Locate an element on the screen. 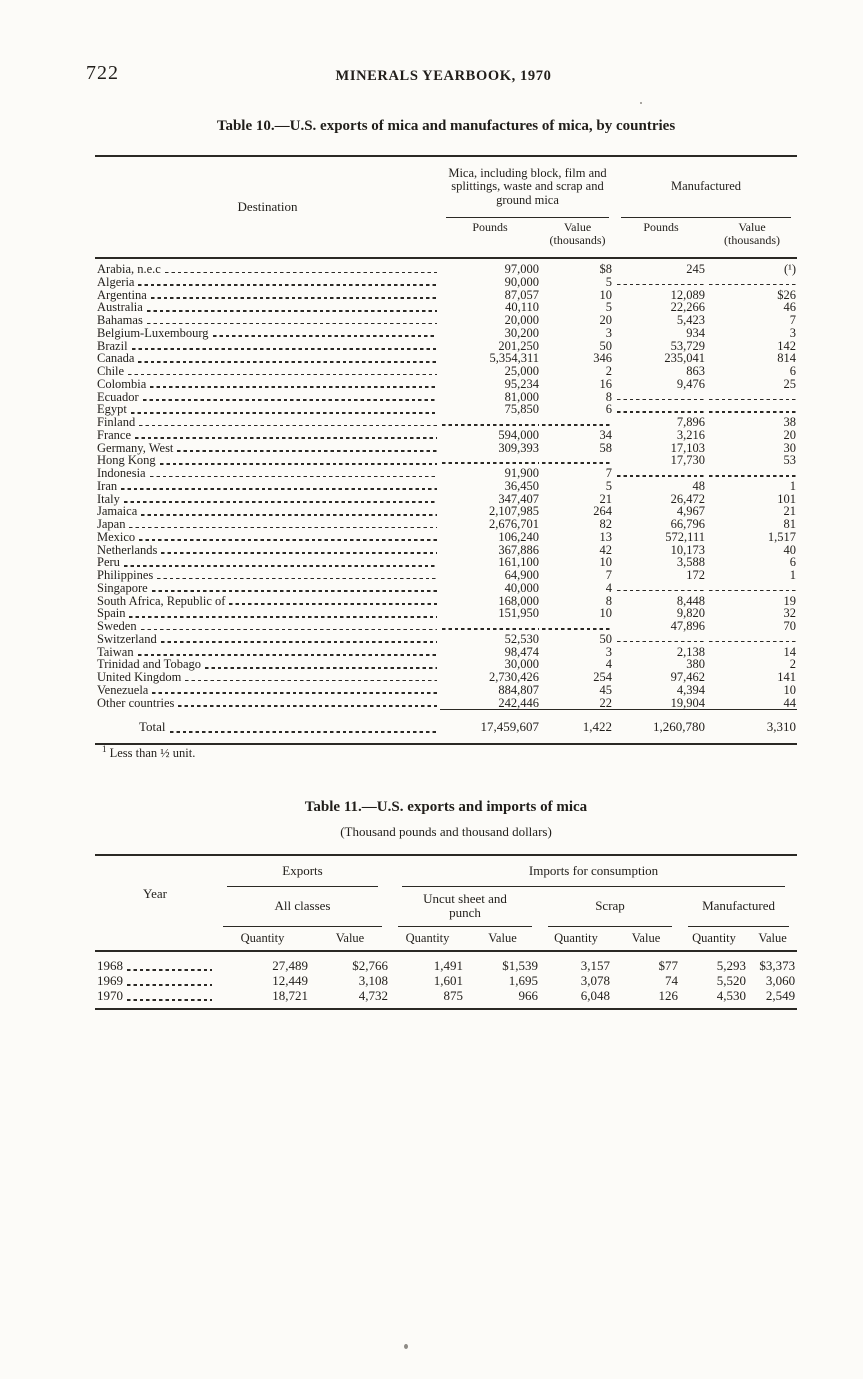  row-label: Netherlands is located at coordinates (267, 550).